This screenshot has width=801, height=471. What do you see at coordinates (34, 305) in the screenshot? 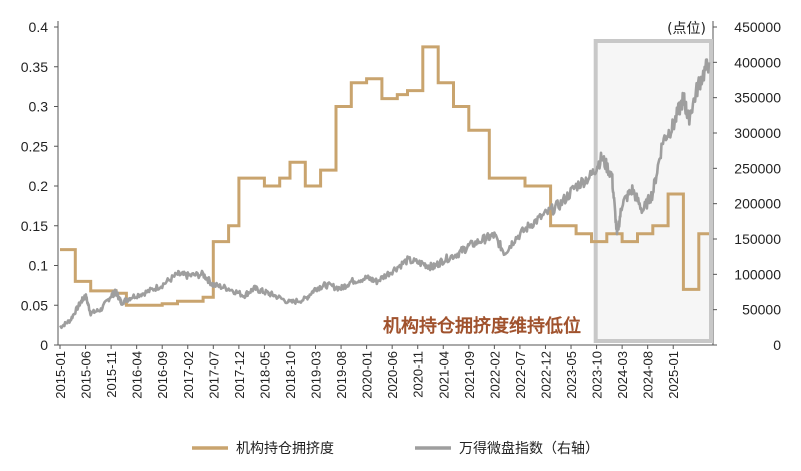
I see `y-left-tick-label: 0.05` at bounding box center [34, 305].